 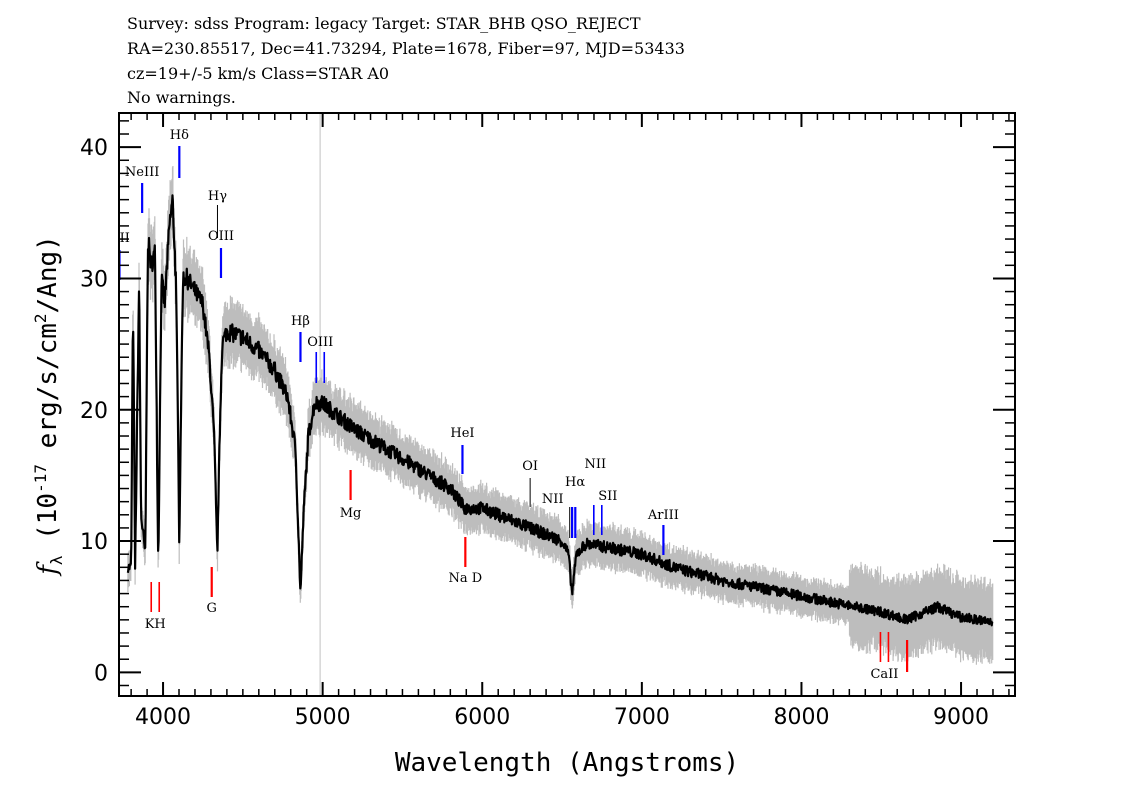 I want to click on spectral-line-label: Hβ, so click(x=300, y=321).